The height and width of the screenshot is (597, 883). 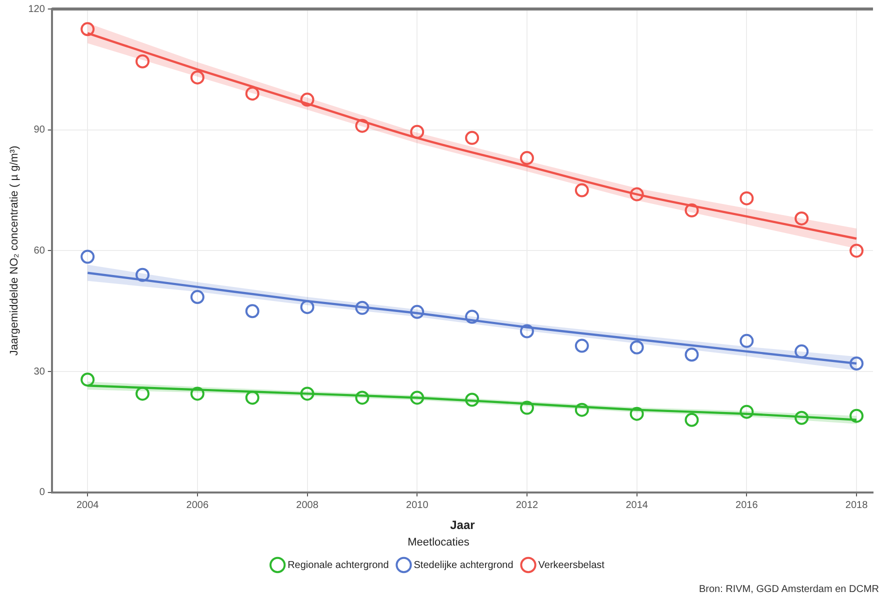 I want to click on y-tick-label: 60, so click(x=40, y=250).